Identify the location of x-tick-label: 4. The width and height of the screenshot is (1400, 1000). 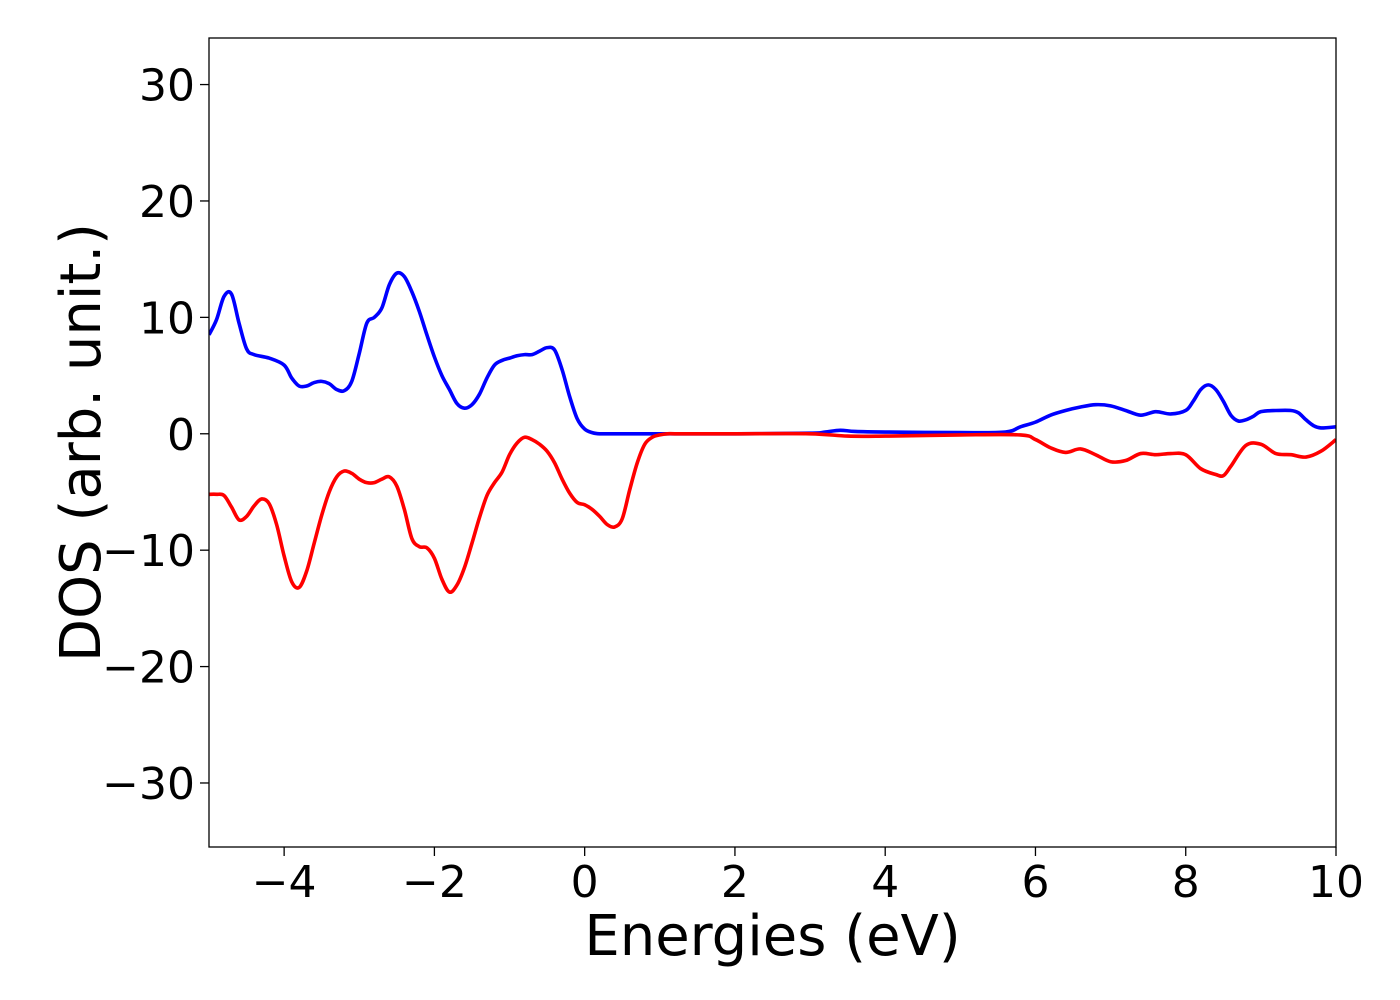
(885, 882).